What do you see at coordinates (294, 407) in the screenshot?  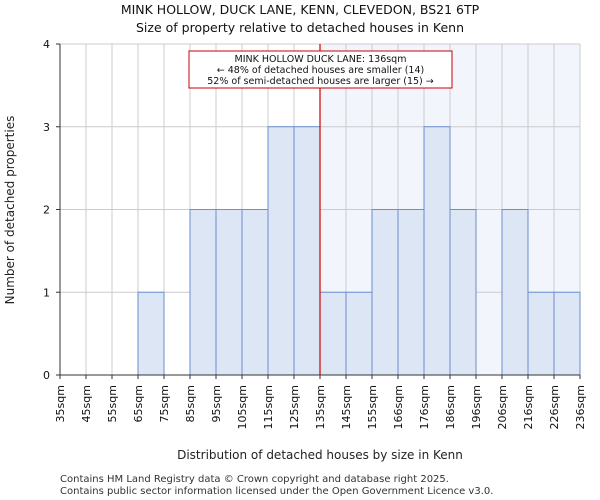 I see `x-tick-label: 125sqm` at bounding box center [294, 407].